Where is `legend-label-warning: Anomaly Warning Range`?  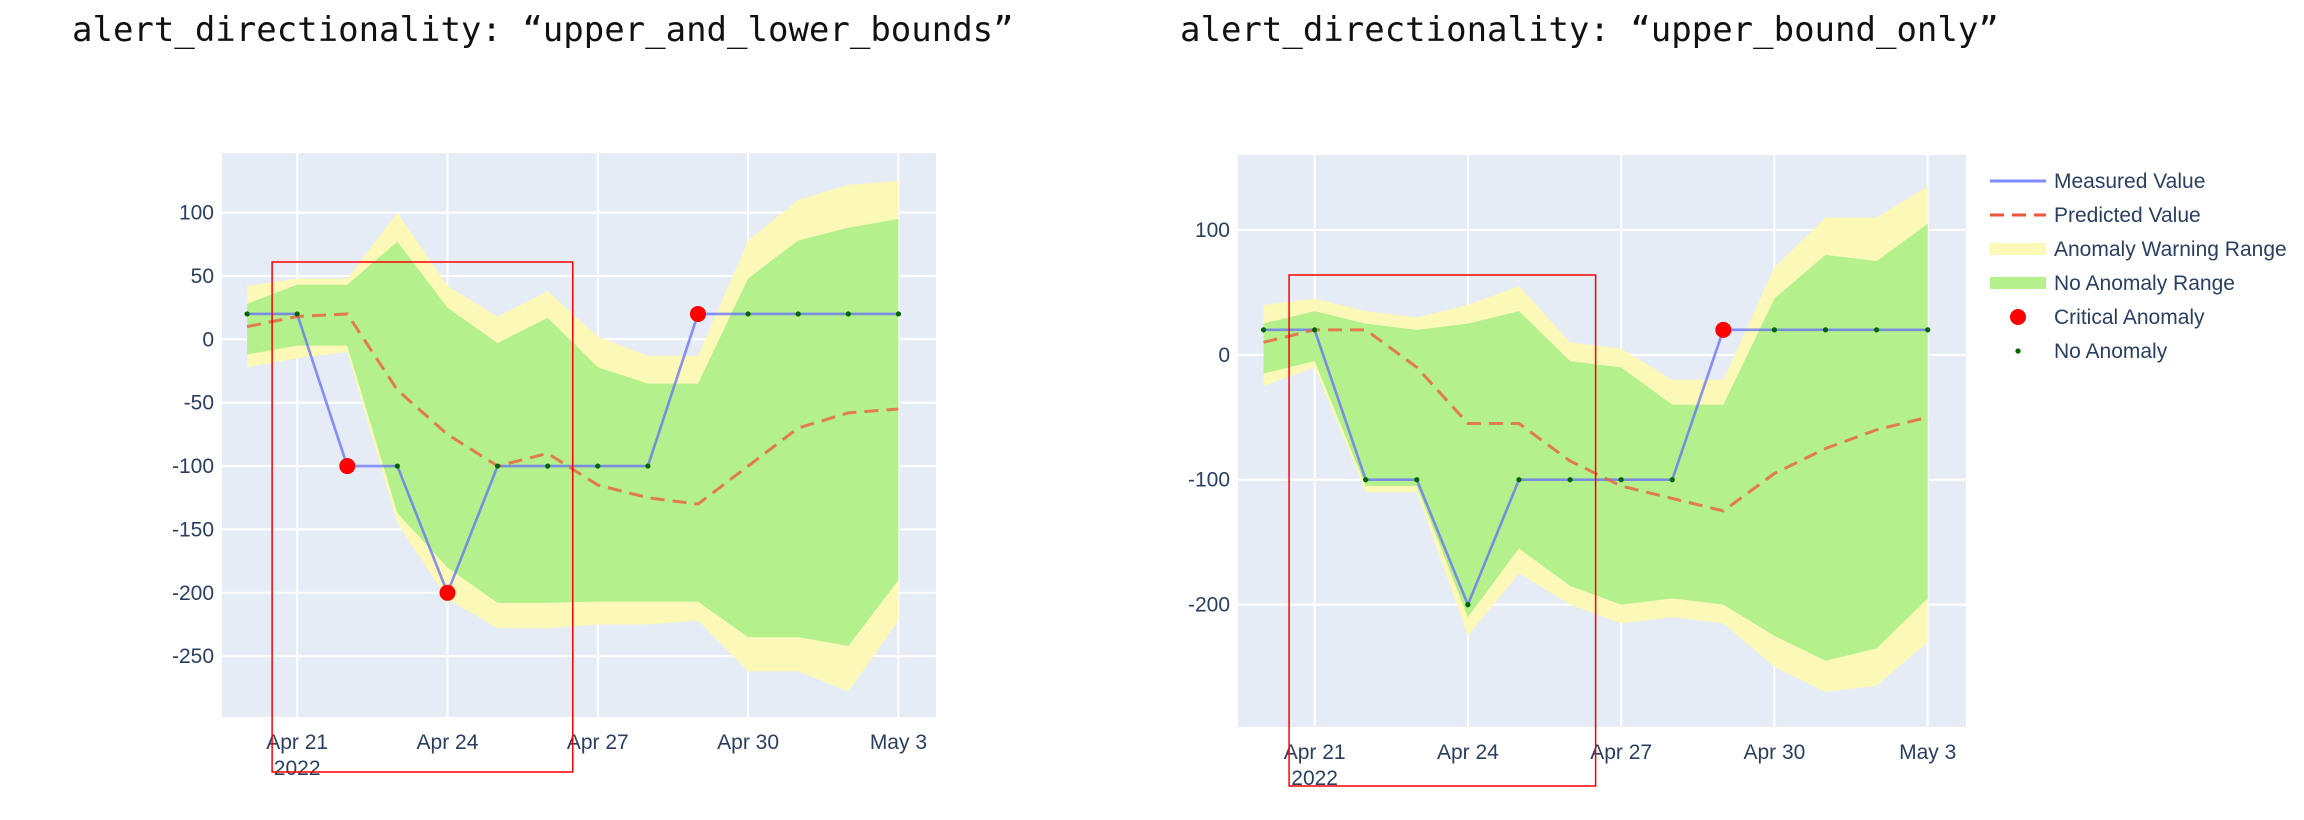
legend-label-warning: Anomaly Warning Range is located at coordinates (2170, 249).